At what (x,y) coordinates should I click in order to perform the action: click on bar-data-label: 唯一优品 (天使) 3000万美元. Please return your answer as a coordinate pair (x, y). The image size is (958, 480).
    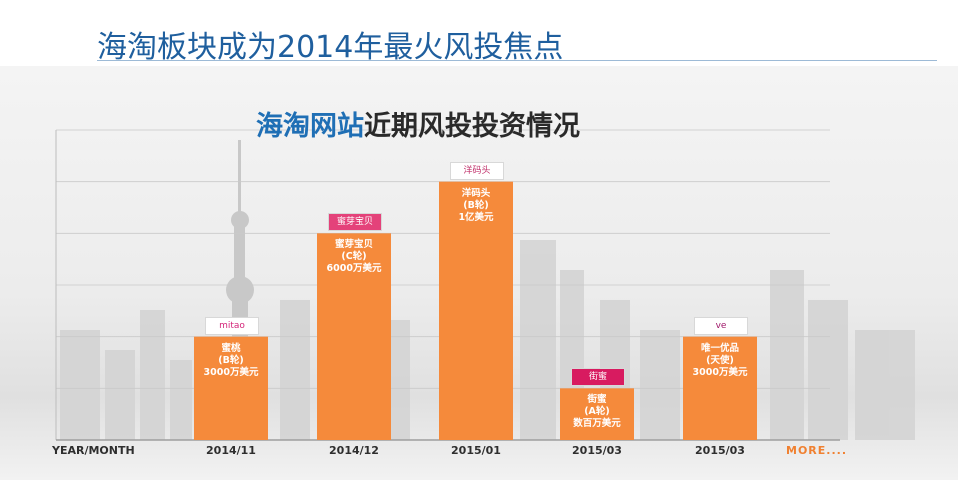
    Looking at the image, I should click on (720, 361).